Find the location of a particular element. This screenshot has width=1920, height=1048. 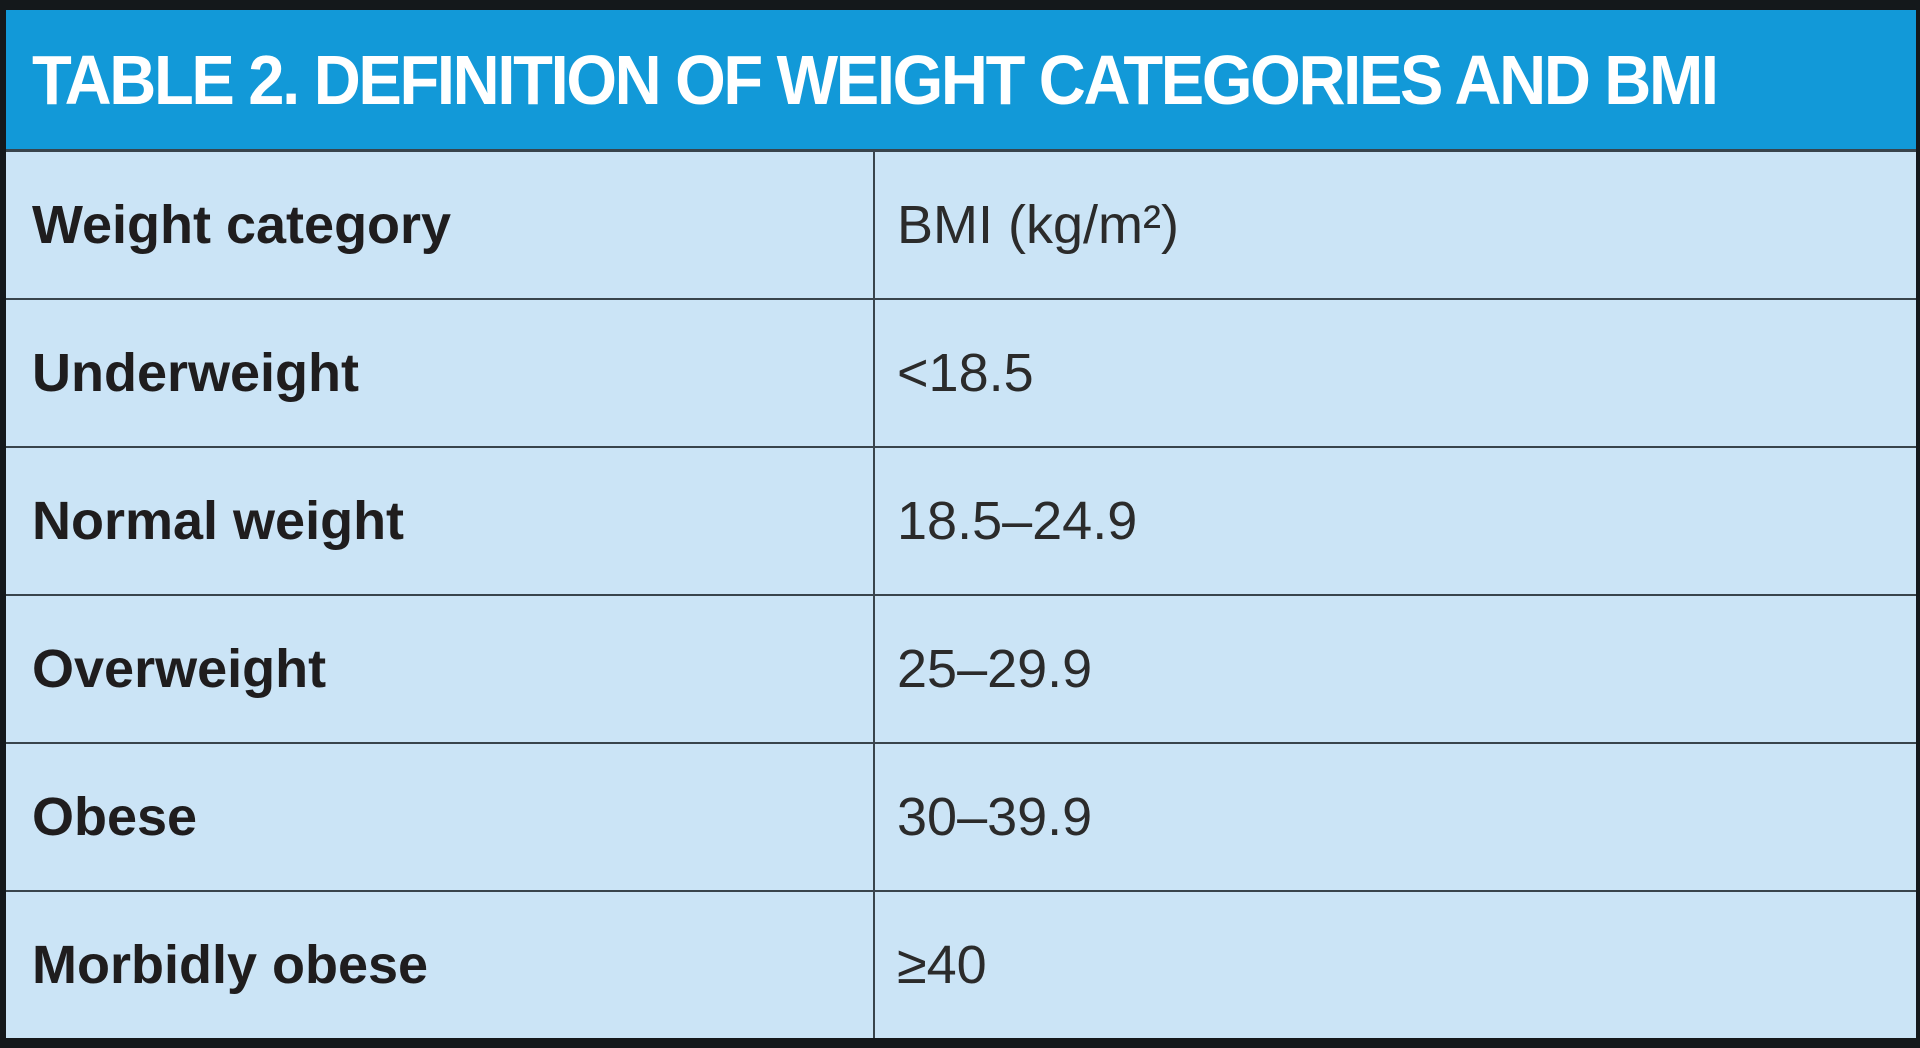

weight-category-cell: Morbidly obese is located at coordinates (439, 965).